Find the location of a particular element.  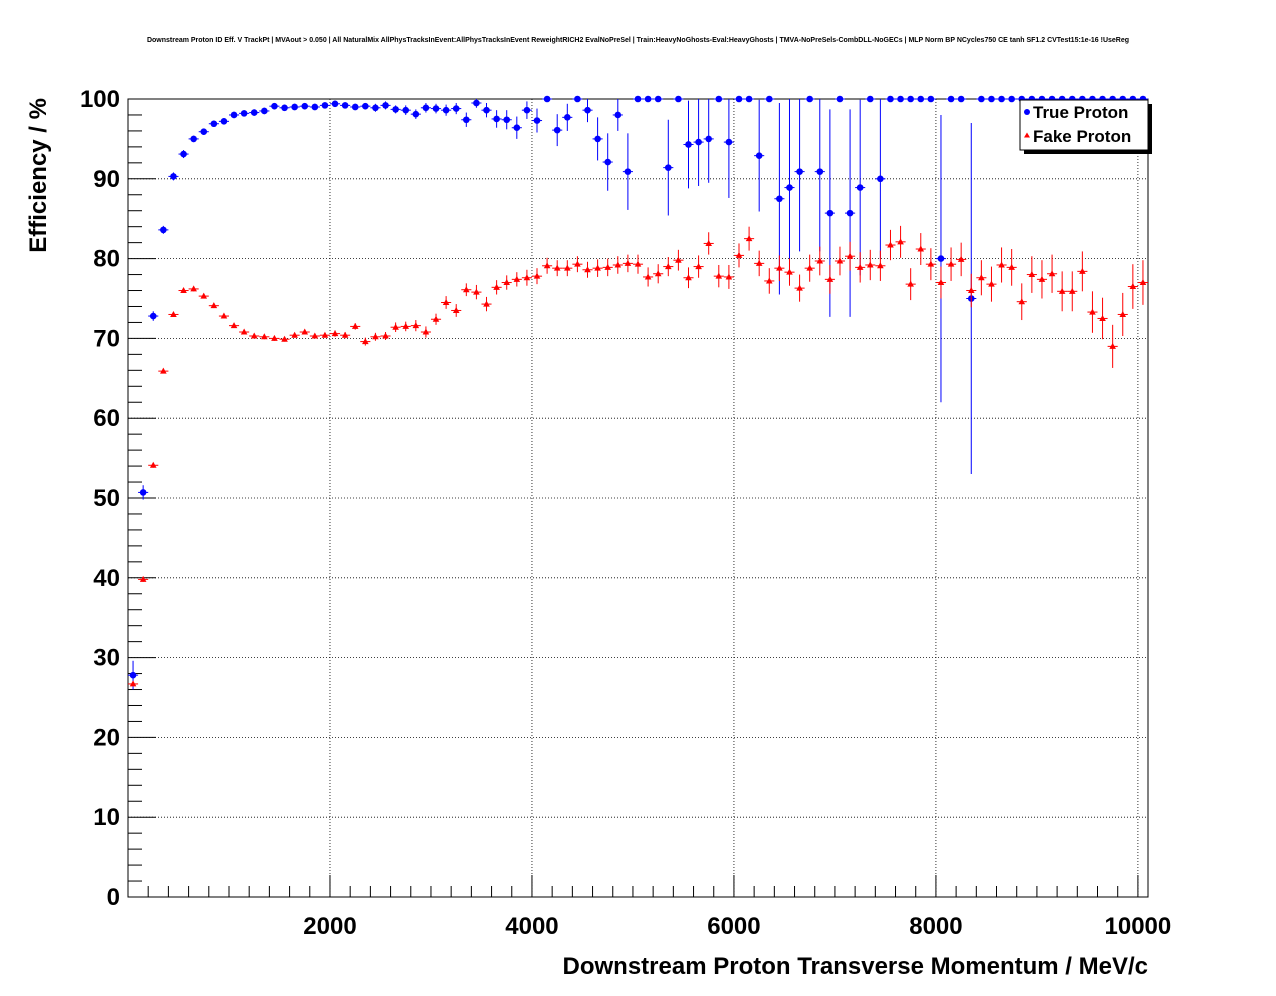

y-tick-label: 100 is located at coordinates (100, 99).